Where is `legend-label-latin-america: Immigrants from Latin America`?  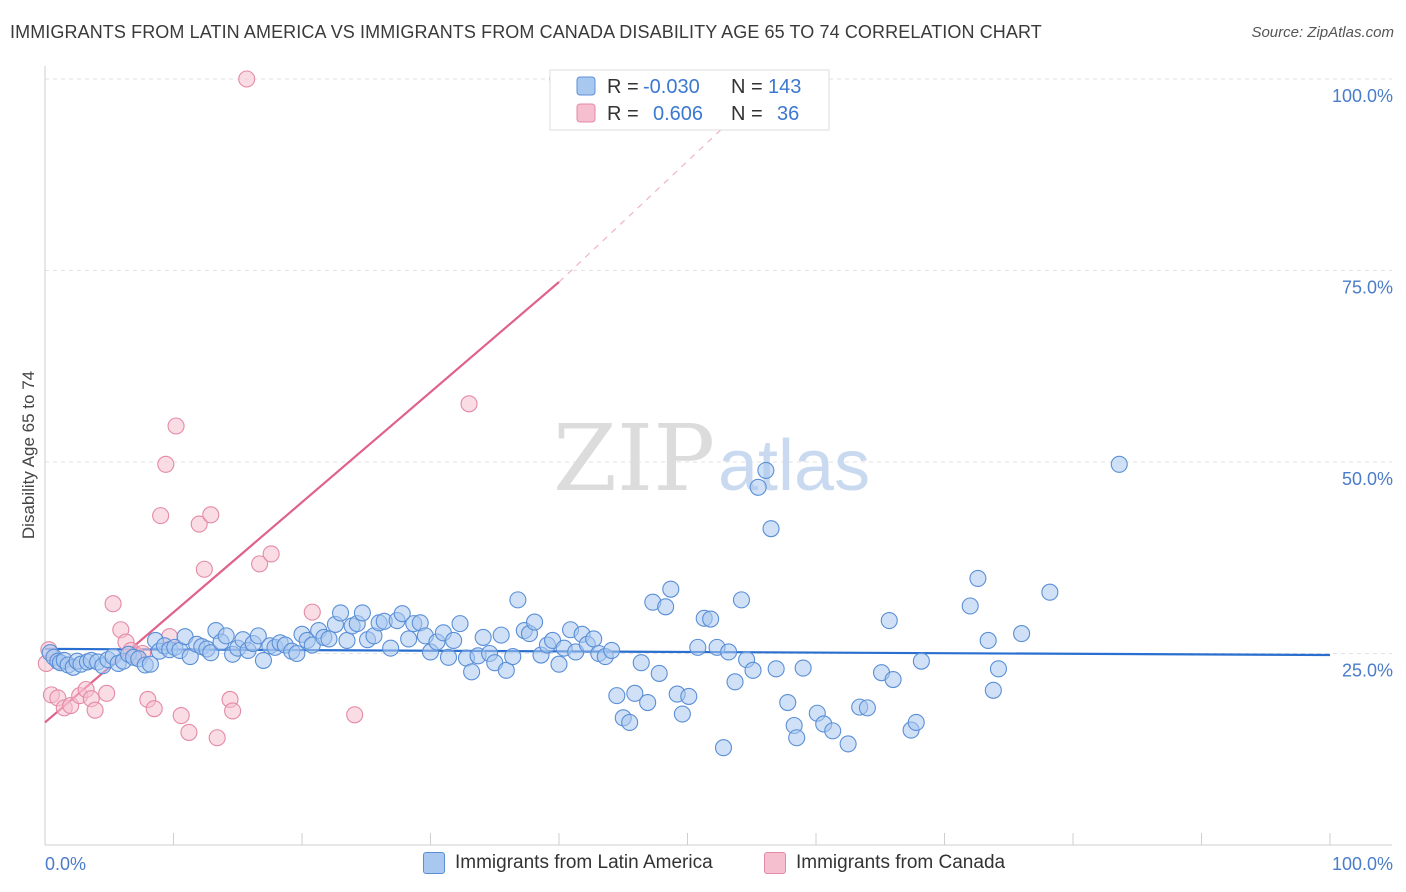
legend-label-latin-america: Immigrants from Latin America is located at coordinates (584, 862).